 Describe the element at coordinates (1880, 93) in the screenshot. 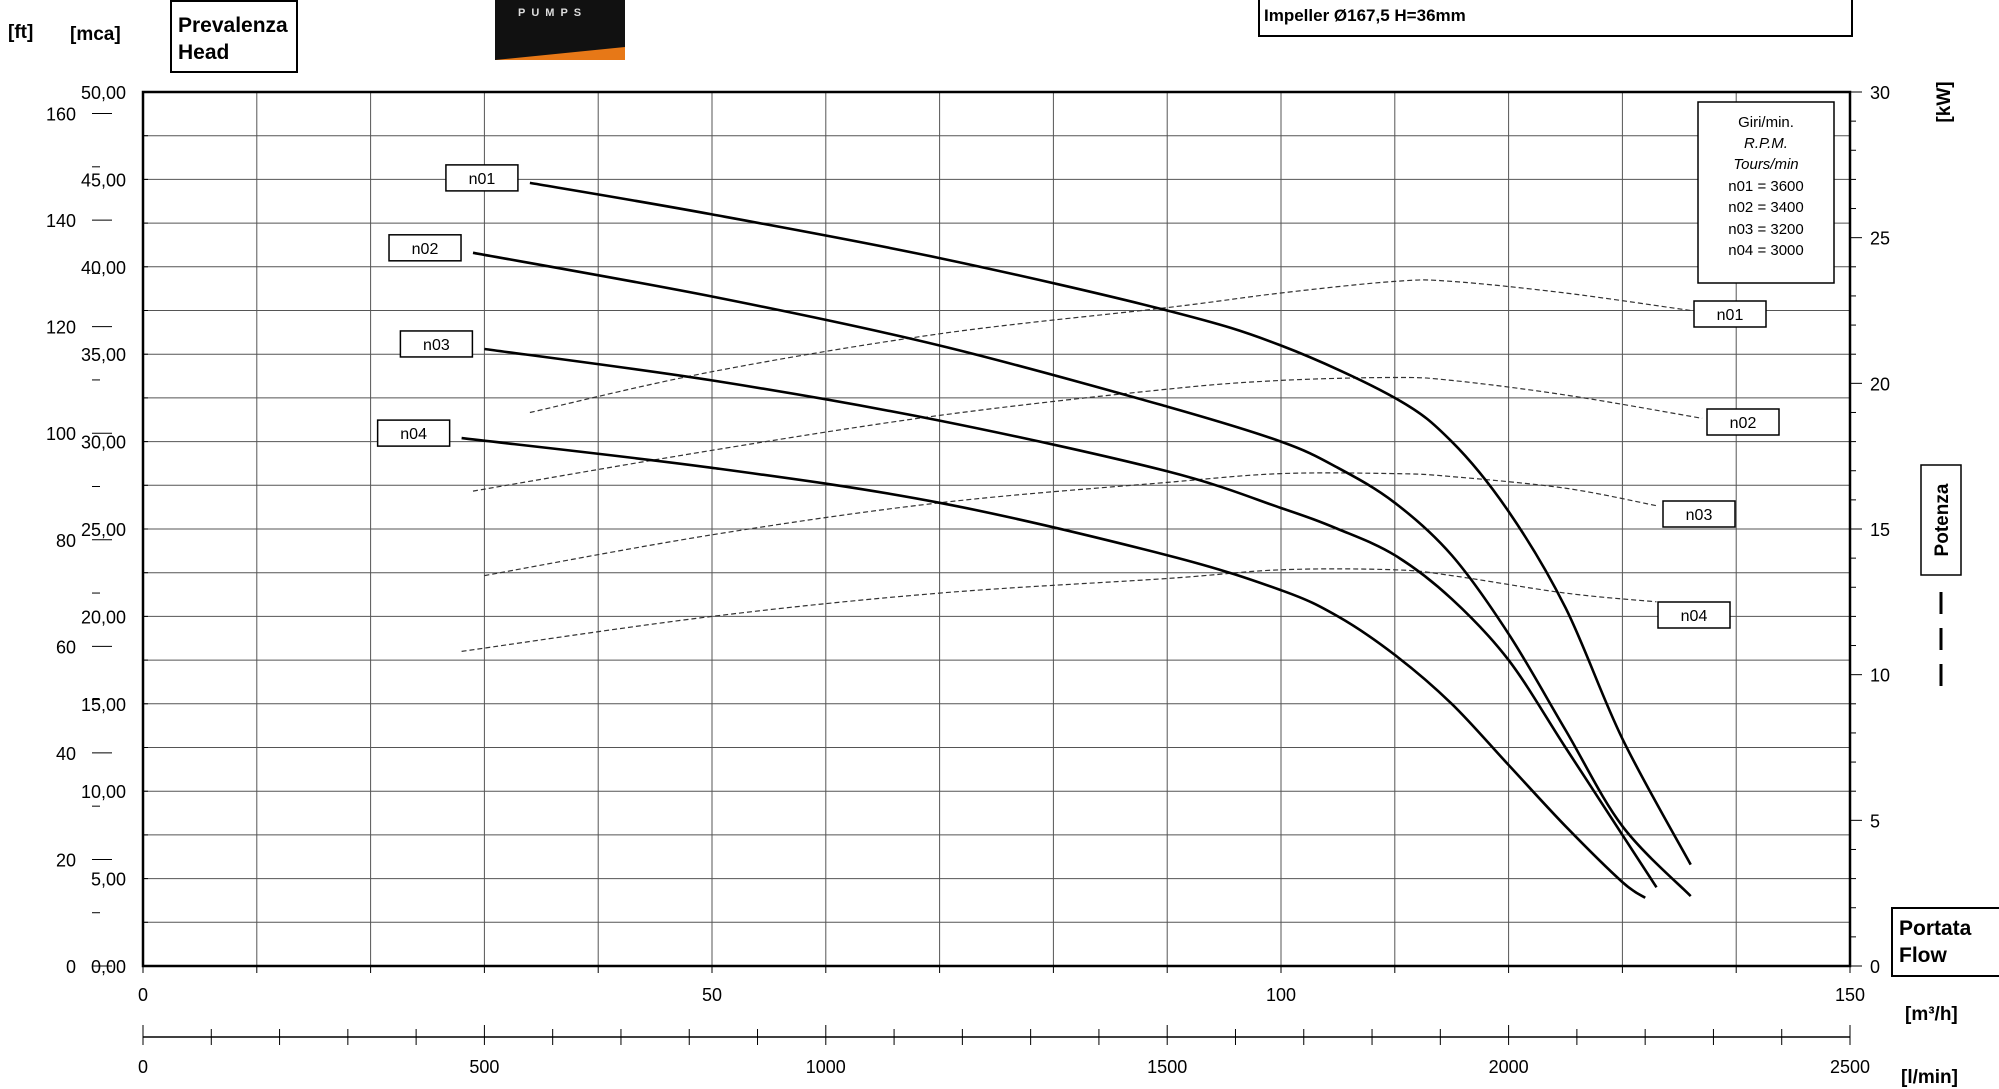

I see `kw-tick-label: 30` at that location.